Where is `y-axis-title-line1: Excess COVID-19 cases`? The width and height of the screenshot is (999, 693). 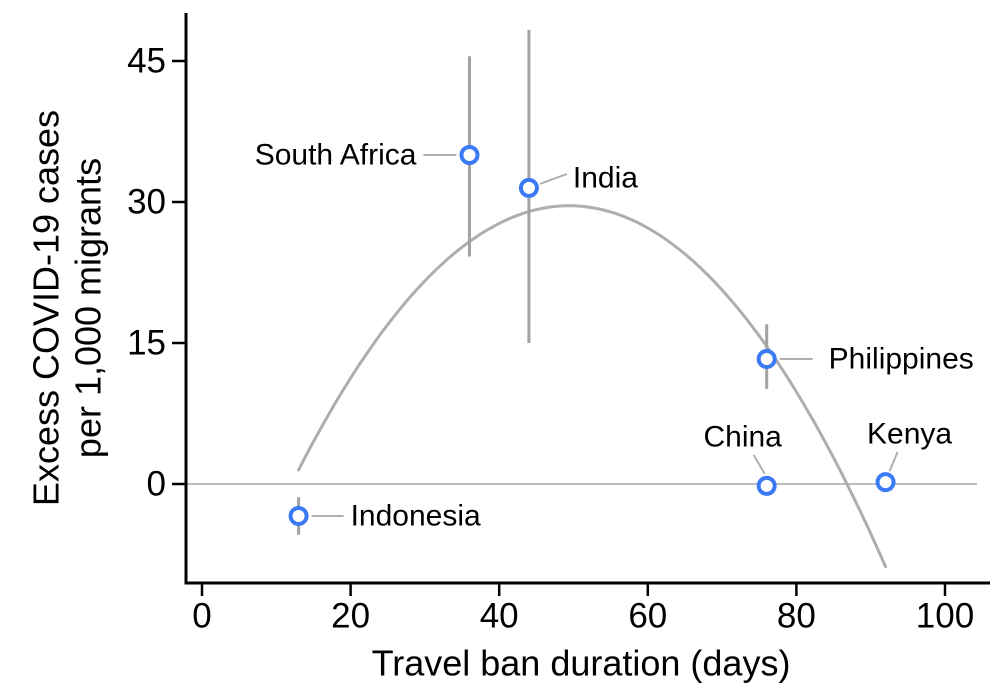
y-axis-title-line1: Excess COVID-19 cases is located at coordinates (46, 308).